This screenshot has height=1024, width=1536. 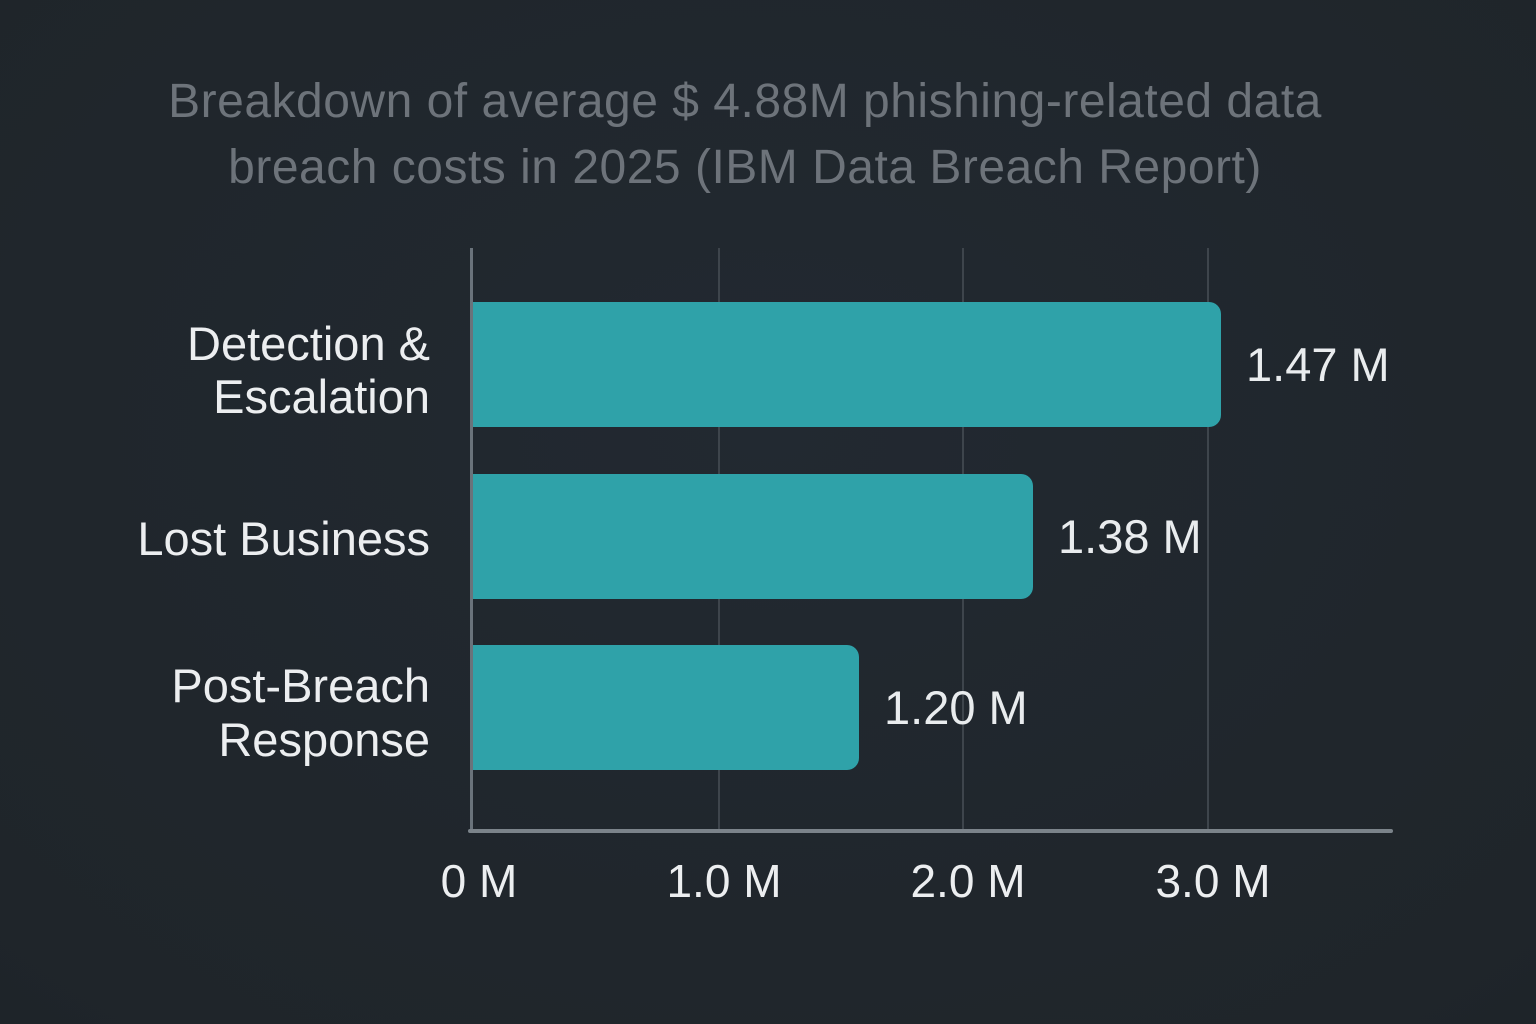 I want to click on category-label-post-breach-response: Post-Breach Response, so click(x=245, y=713).